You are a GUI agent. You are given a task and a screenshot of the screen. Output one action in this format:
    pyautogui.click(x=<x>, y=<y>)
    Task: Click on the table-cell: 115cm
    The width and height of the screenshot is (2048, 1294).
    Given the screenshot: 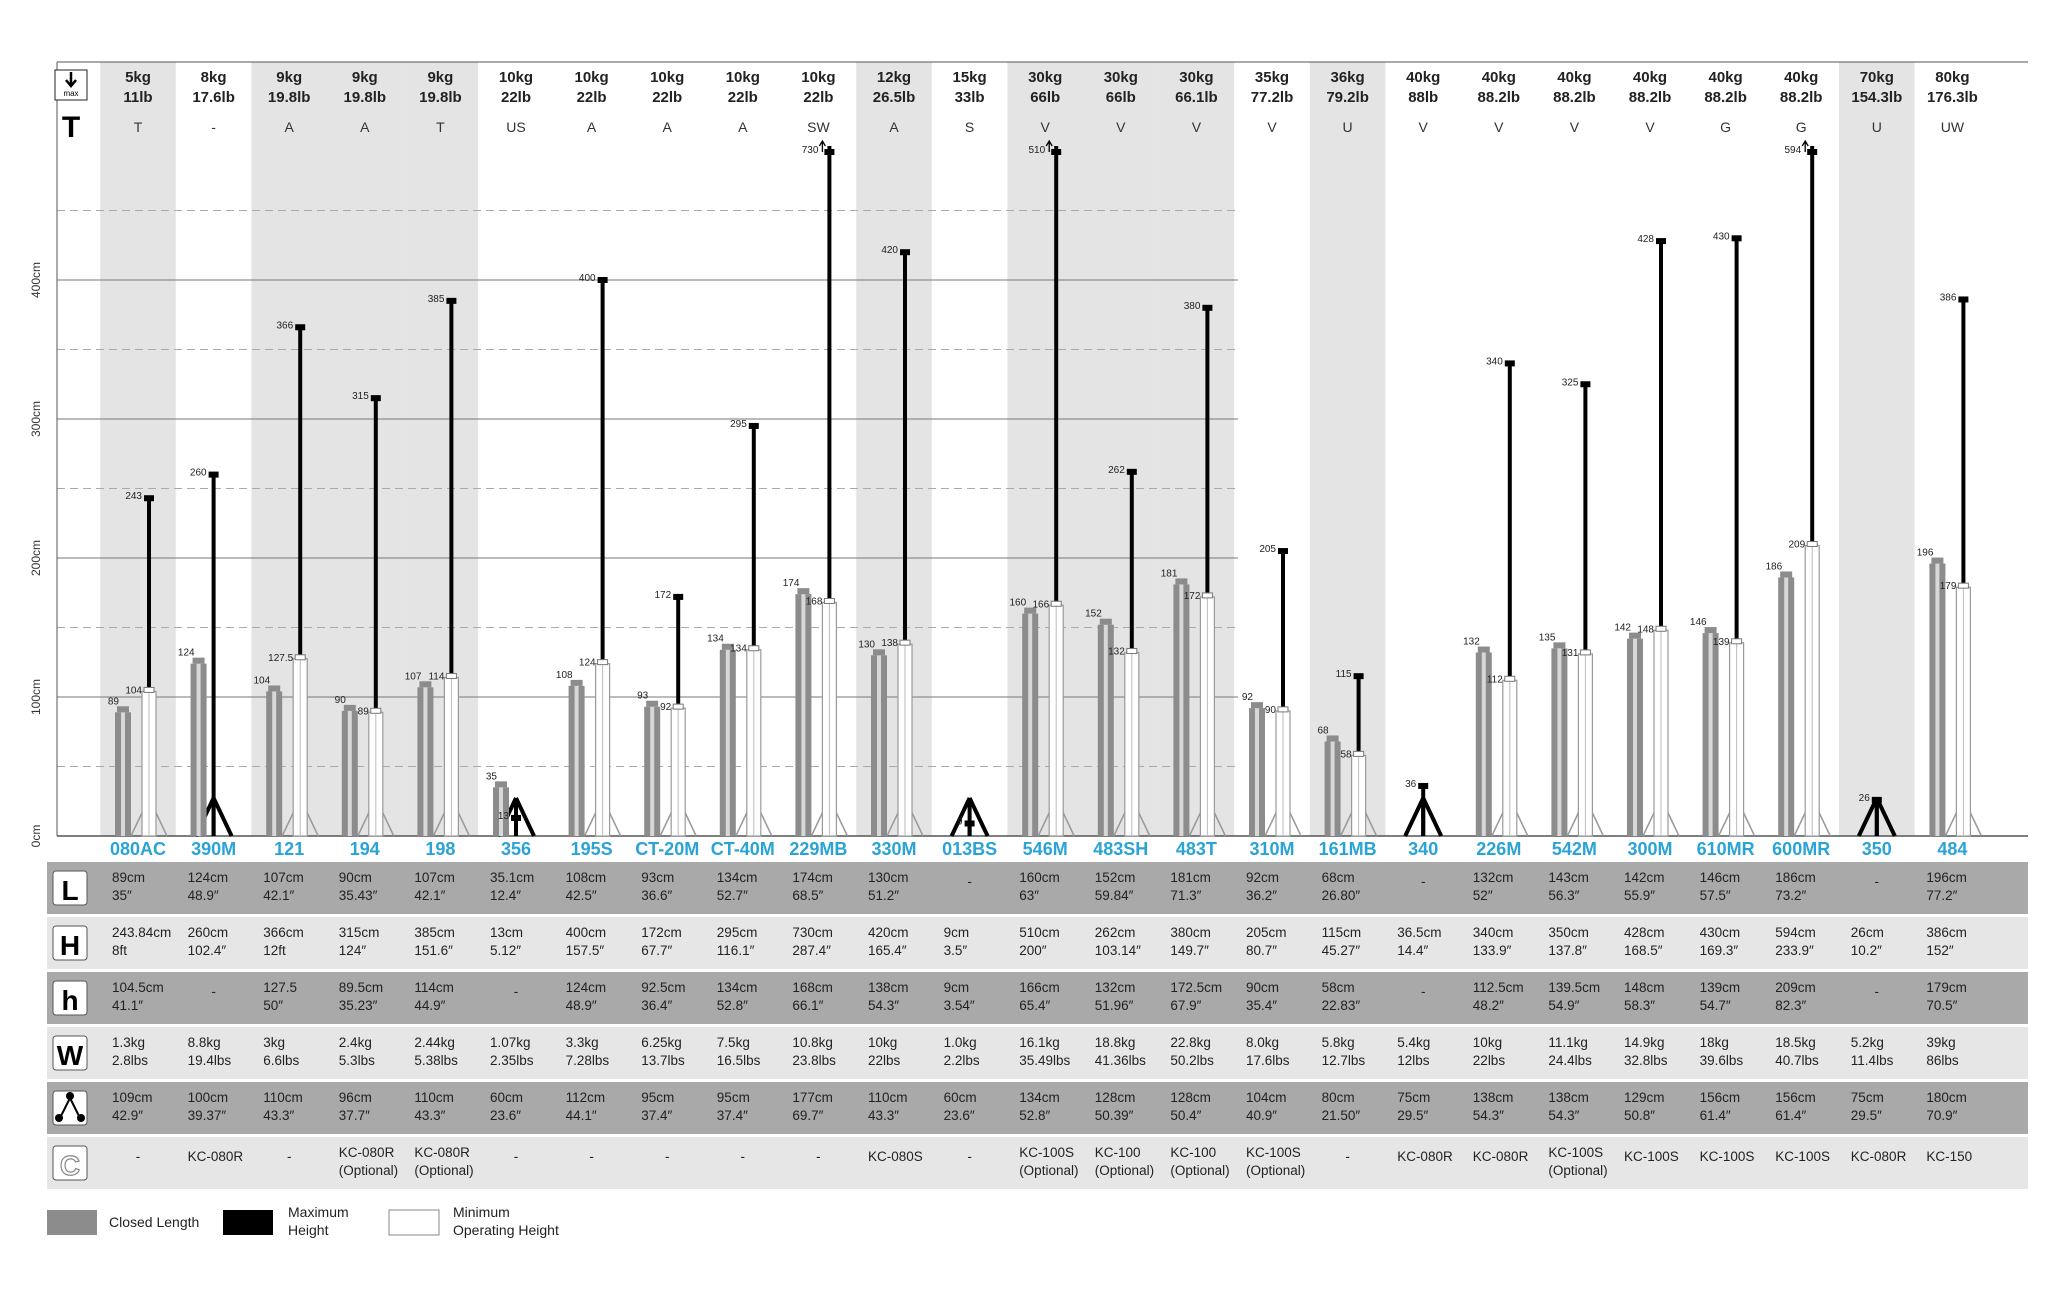 What is the action you would take?
    pyautogui.click(x=1342, y=932)
    